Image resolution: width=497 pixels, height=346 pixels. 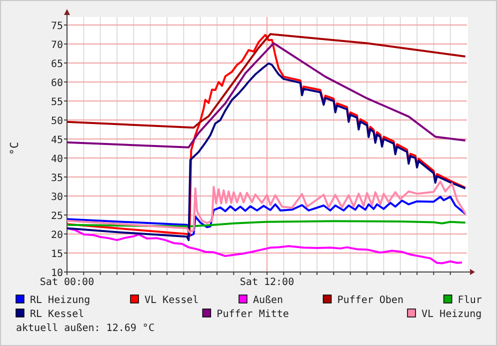 What do you see at coordinates (56, 140) in the screenshot?
I see `y-tick-label: 45` at bounding box center [56, 140].